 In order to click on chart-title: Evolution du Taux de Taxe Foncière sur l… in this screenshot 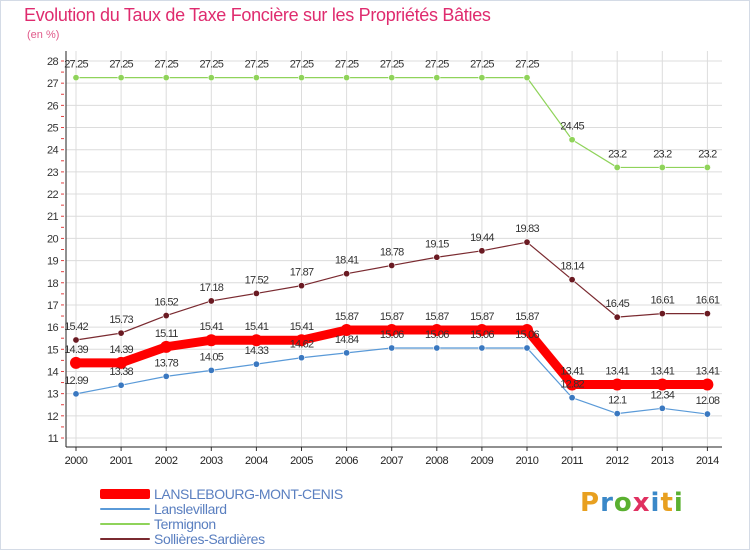, I will do `click(257, 15)`.